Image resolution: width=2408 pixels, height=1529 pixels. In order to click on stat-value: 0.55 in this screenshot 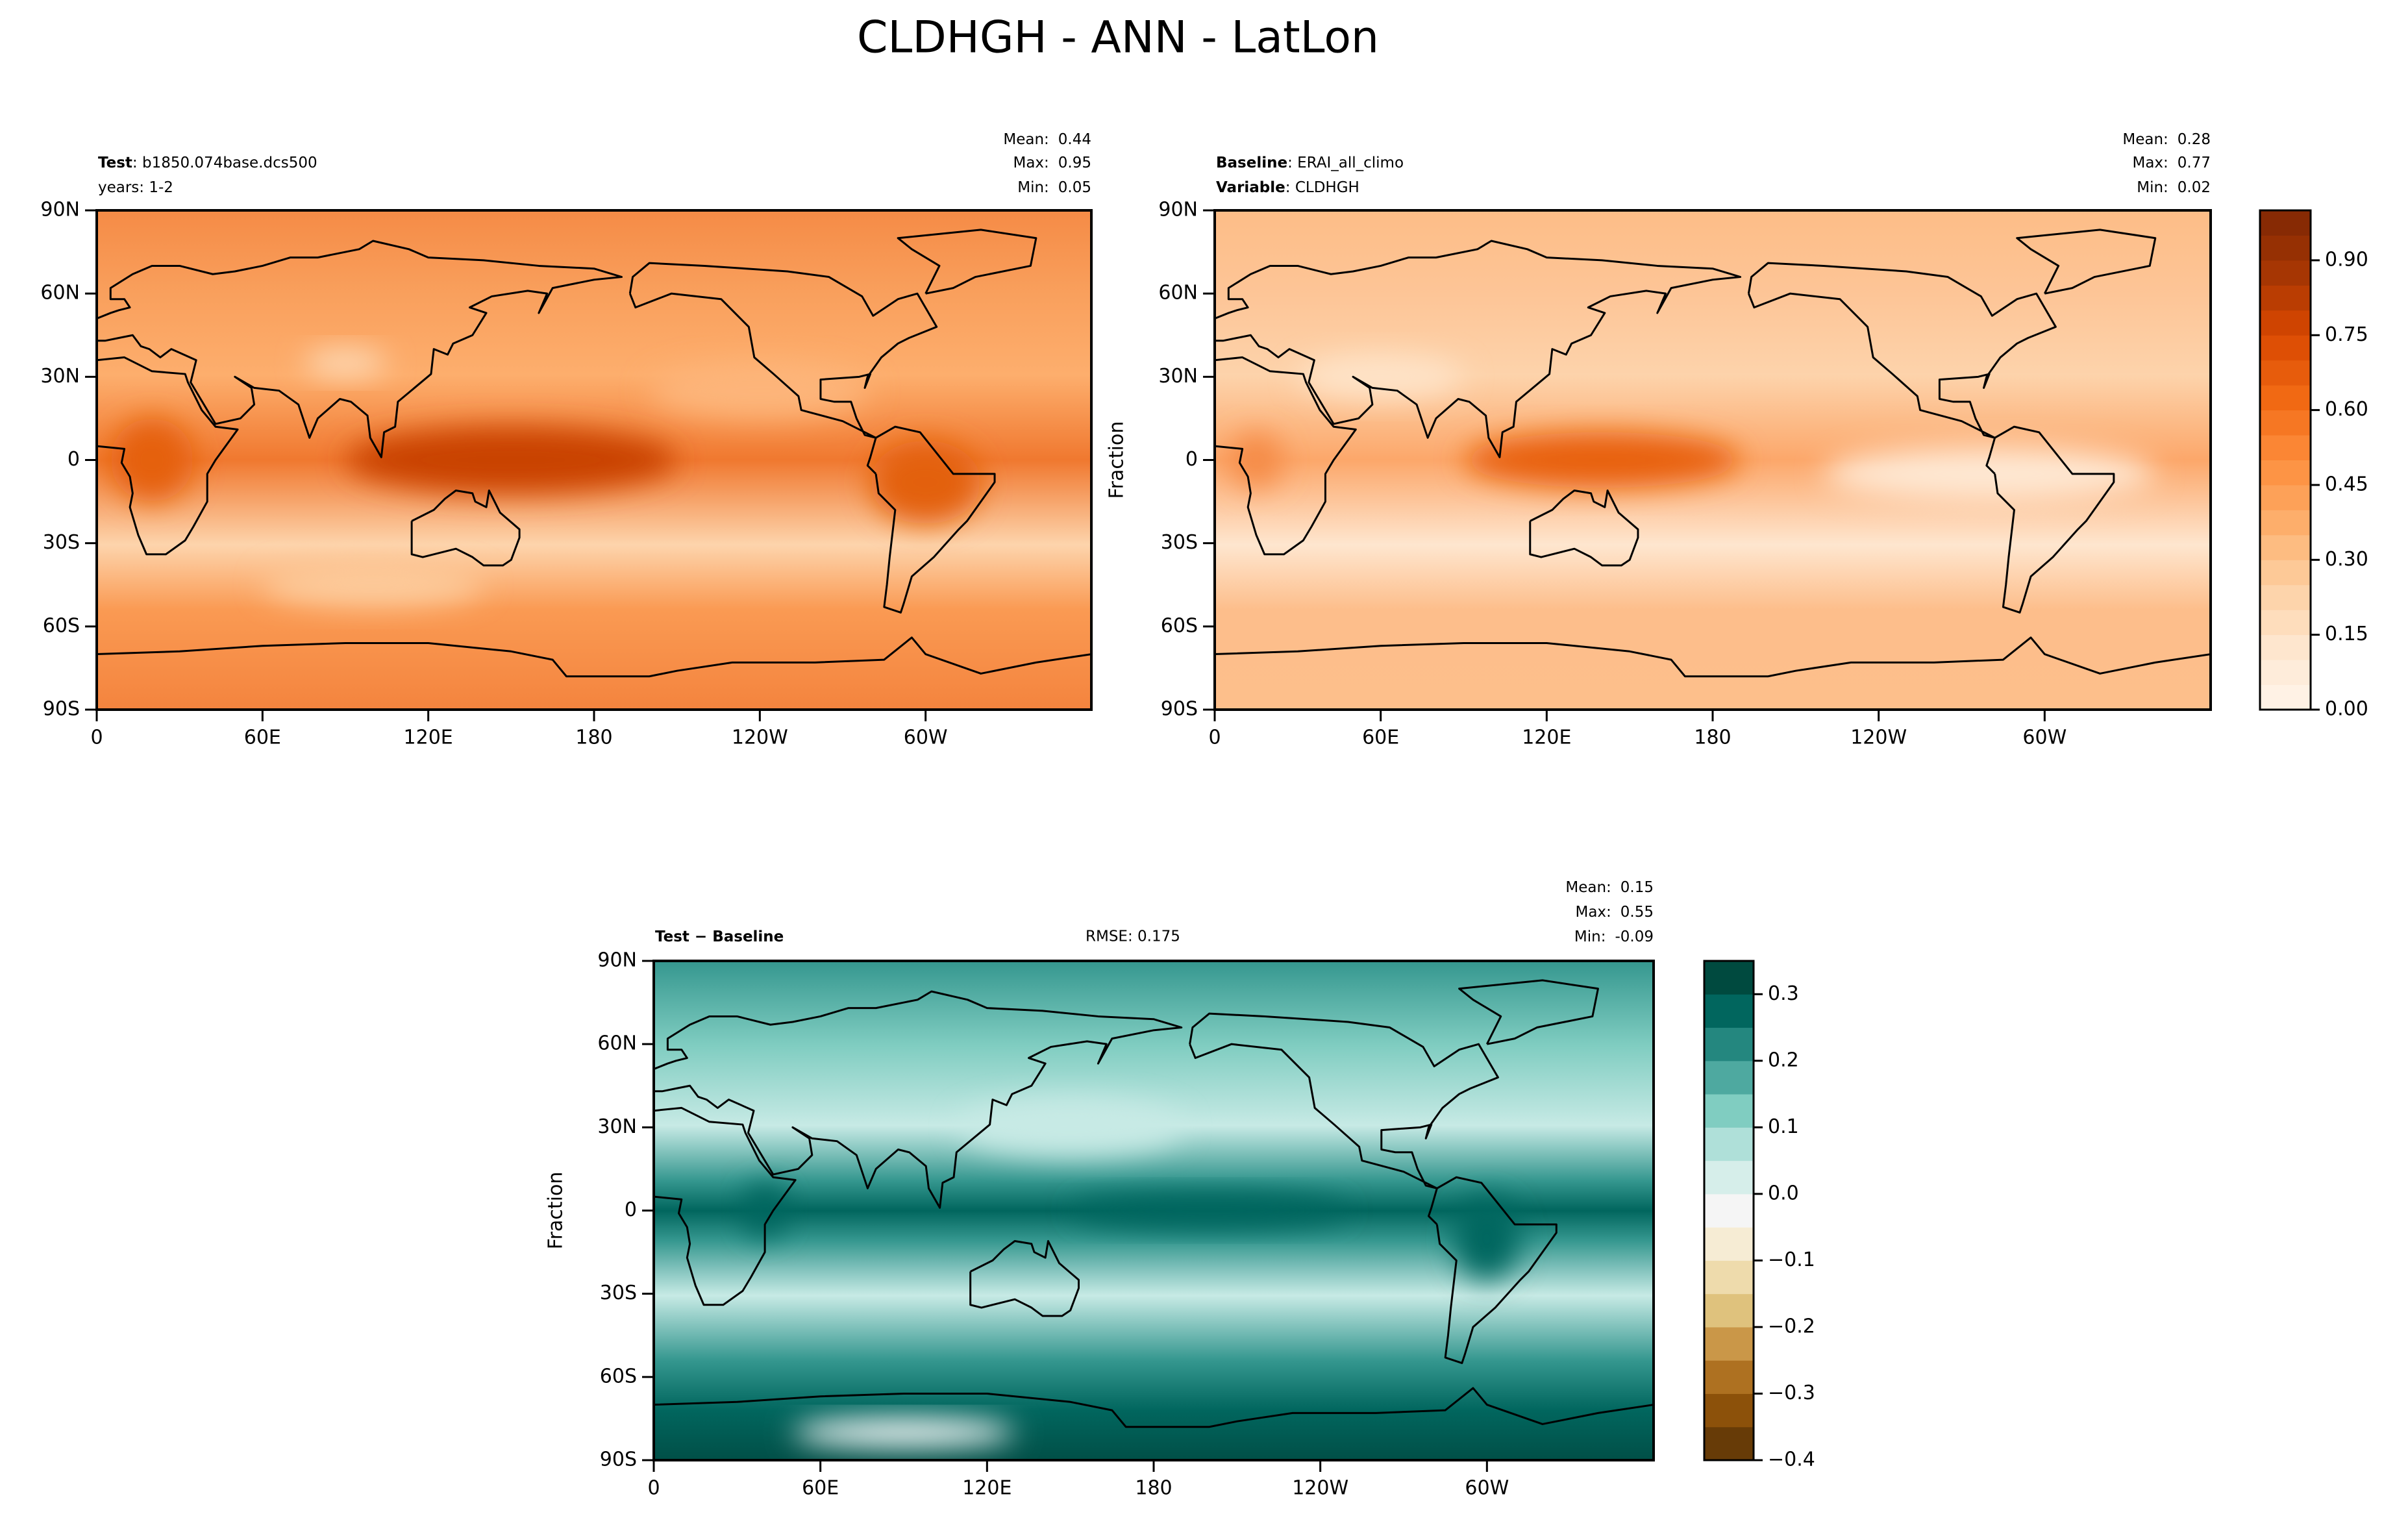, I will do `click(1637, 912)`.